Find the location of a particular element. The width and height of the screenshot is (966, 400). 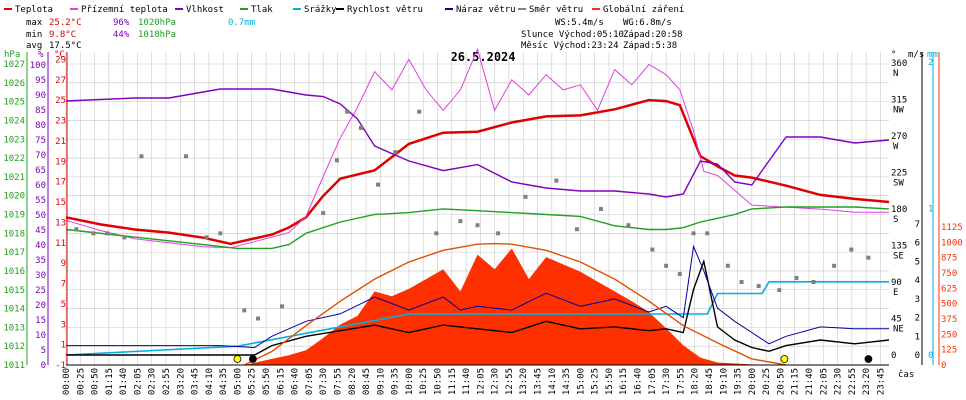

rain-axis-label: mm is located at coordinates (932, 55).